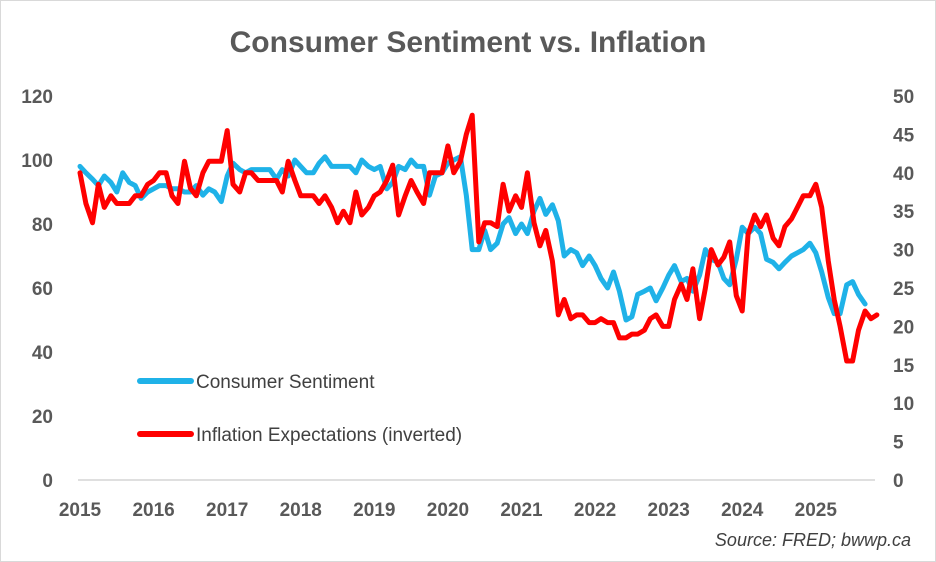 This screenshot has height=562, width=936. I want to click on x-tick-label: 2018, so click(301, 510).